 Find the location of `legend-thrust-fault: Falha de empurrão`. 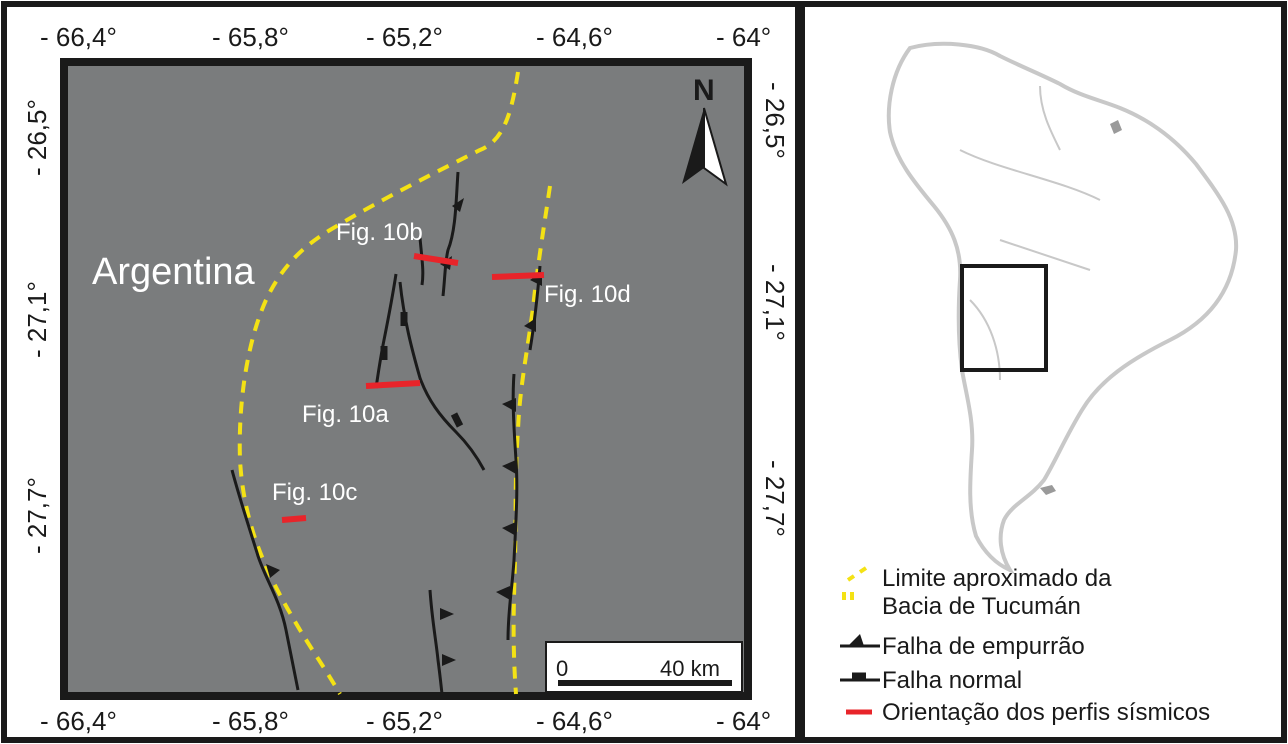

legend-thrust-fault: Falha de empurrão is located at coordinates (983, 646).